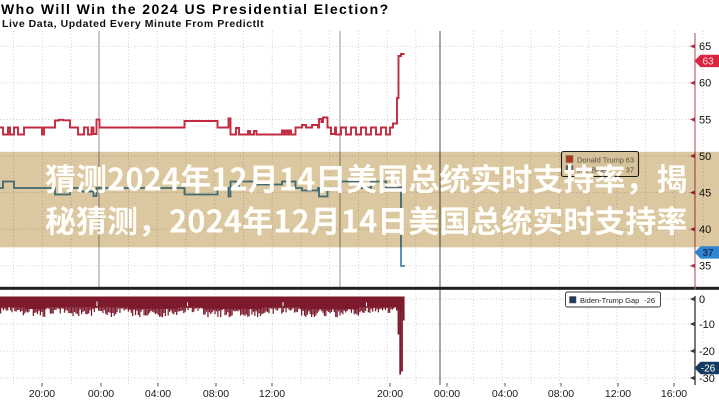 The height and width of the screenshot is (400, 719). What do you see at coordinates (705, 267) in the screenshot?
I see `svg-text: 35` at bounding box center [705, 267].